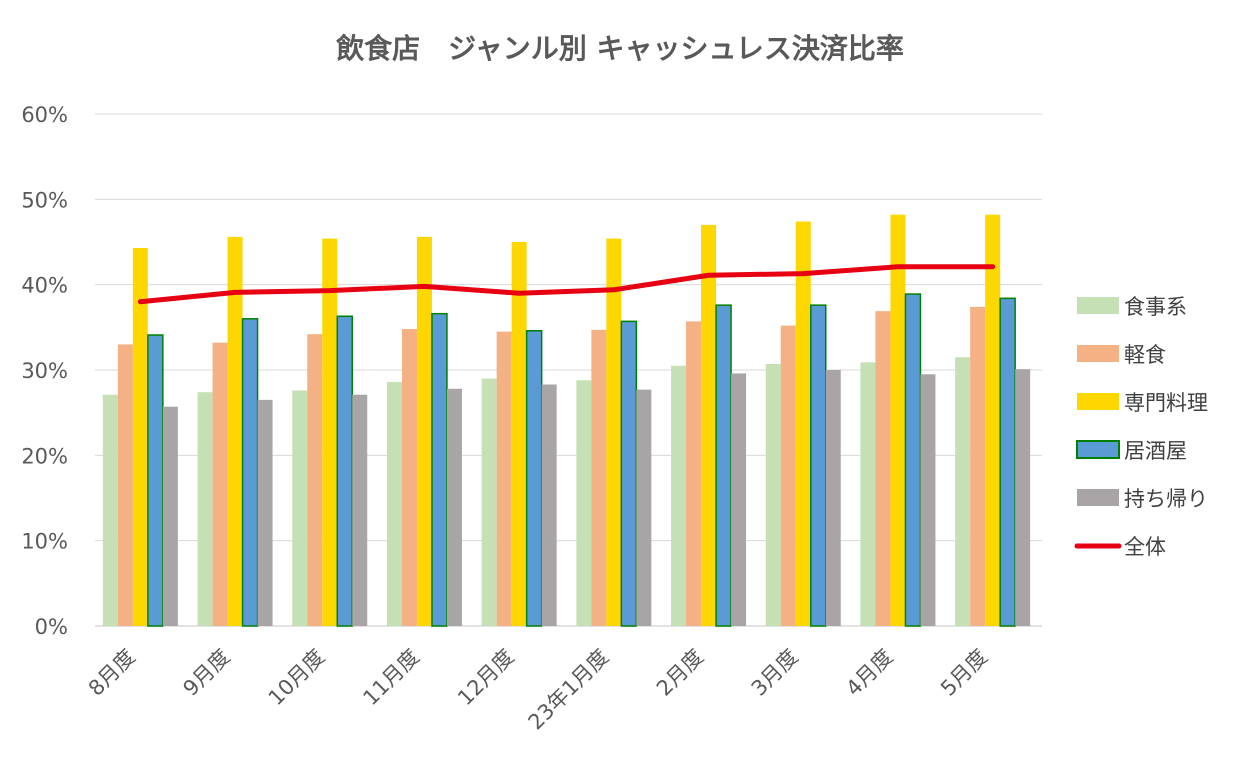  What do you see at coordinates (620, 48) in the screenshot?
I see `chart-title: 飲食店 ジャンル別 キャッシュレス決済比率` at bounding box center [620, 48].